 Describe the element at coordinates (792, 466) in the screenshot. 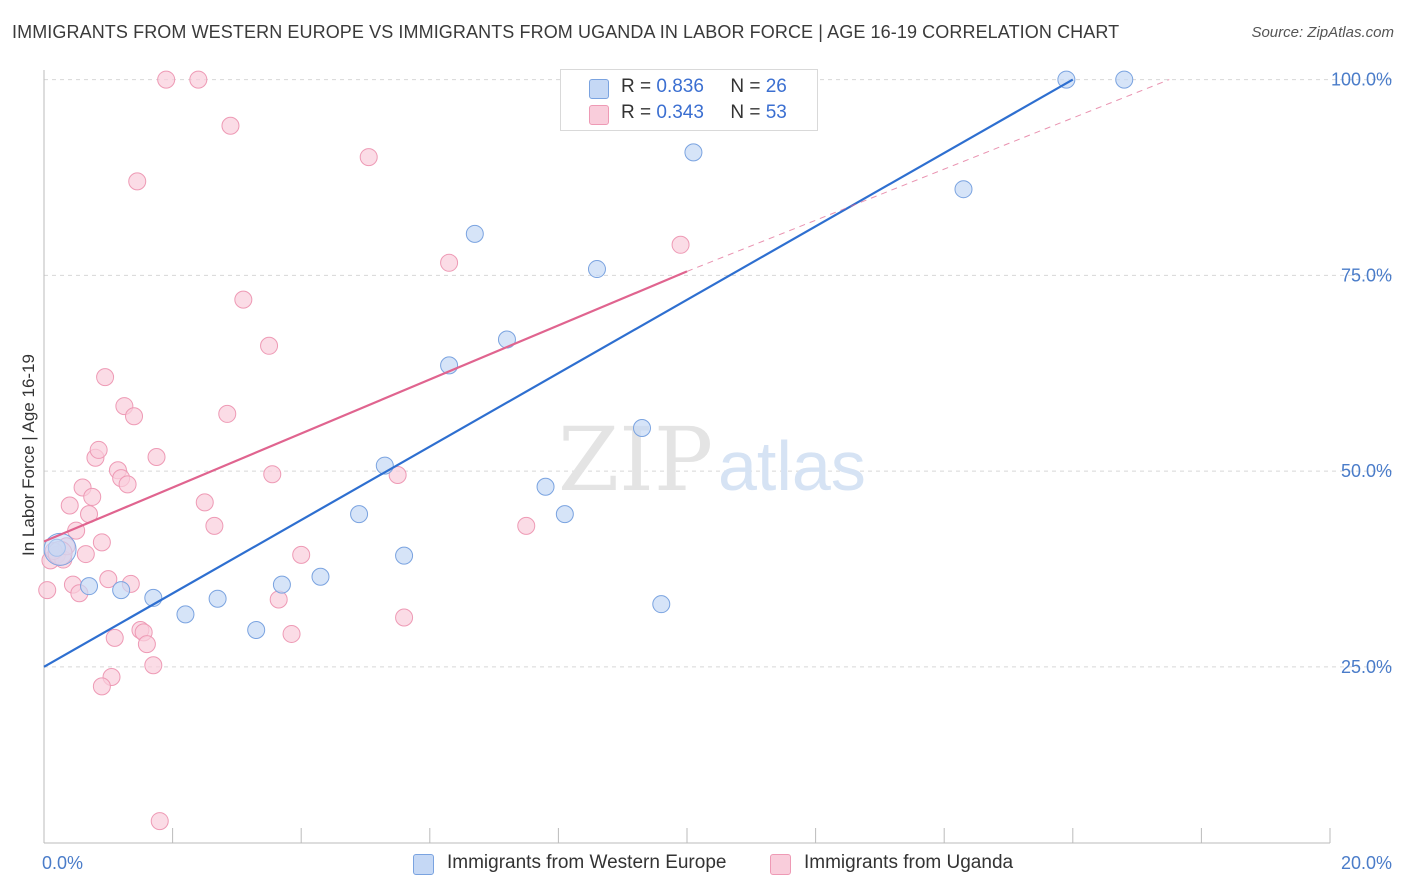

I see `watermark-atlas: atlas` at that location.